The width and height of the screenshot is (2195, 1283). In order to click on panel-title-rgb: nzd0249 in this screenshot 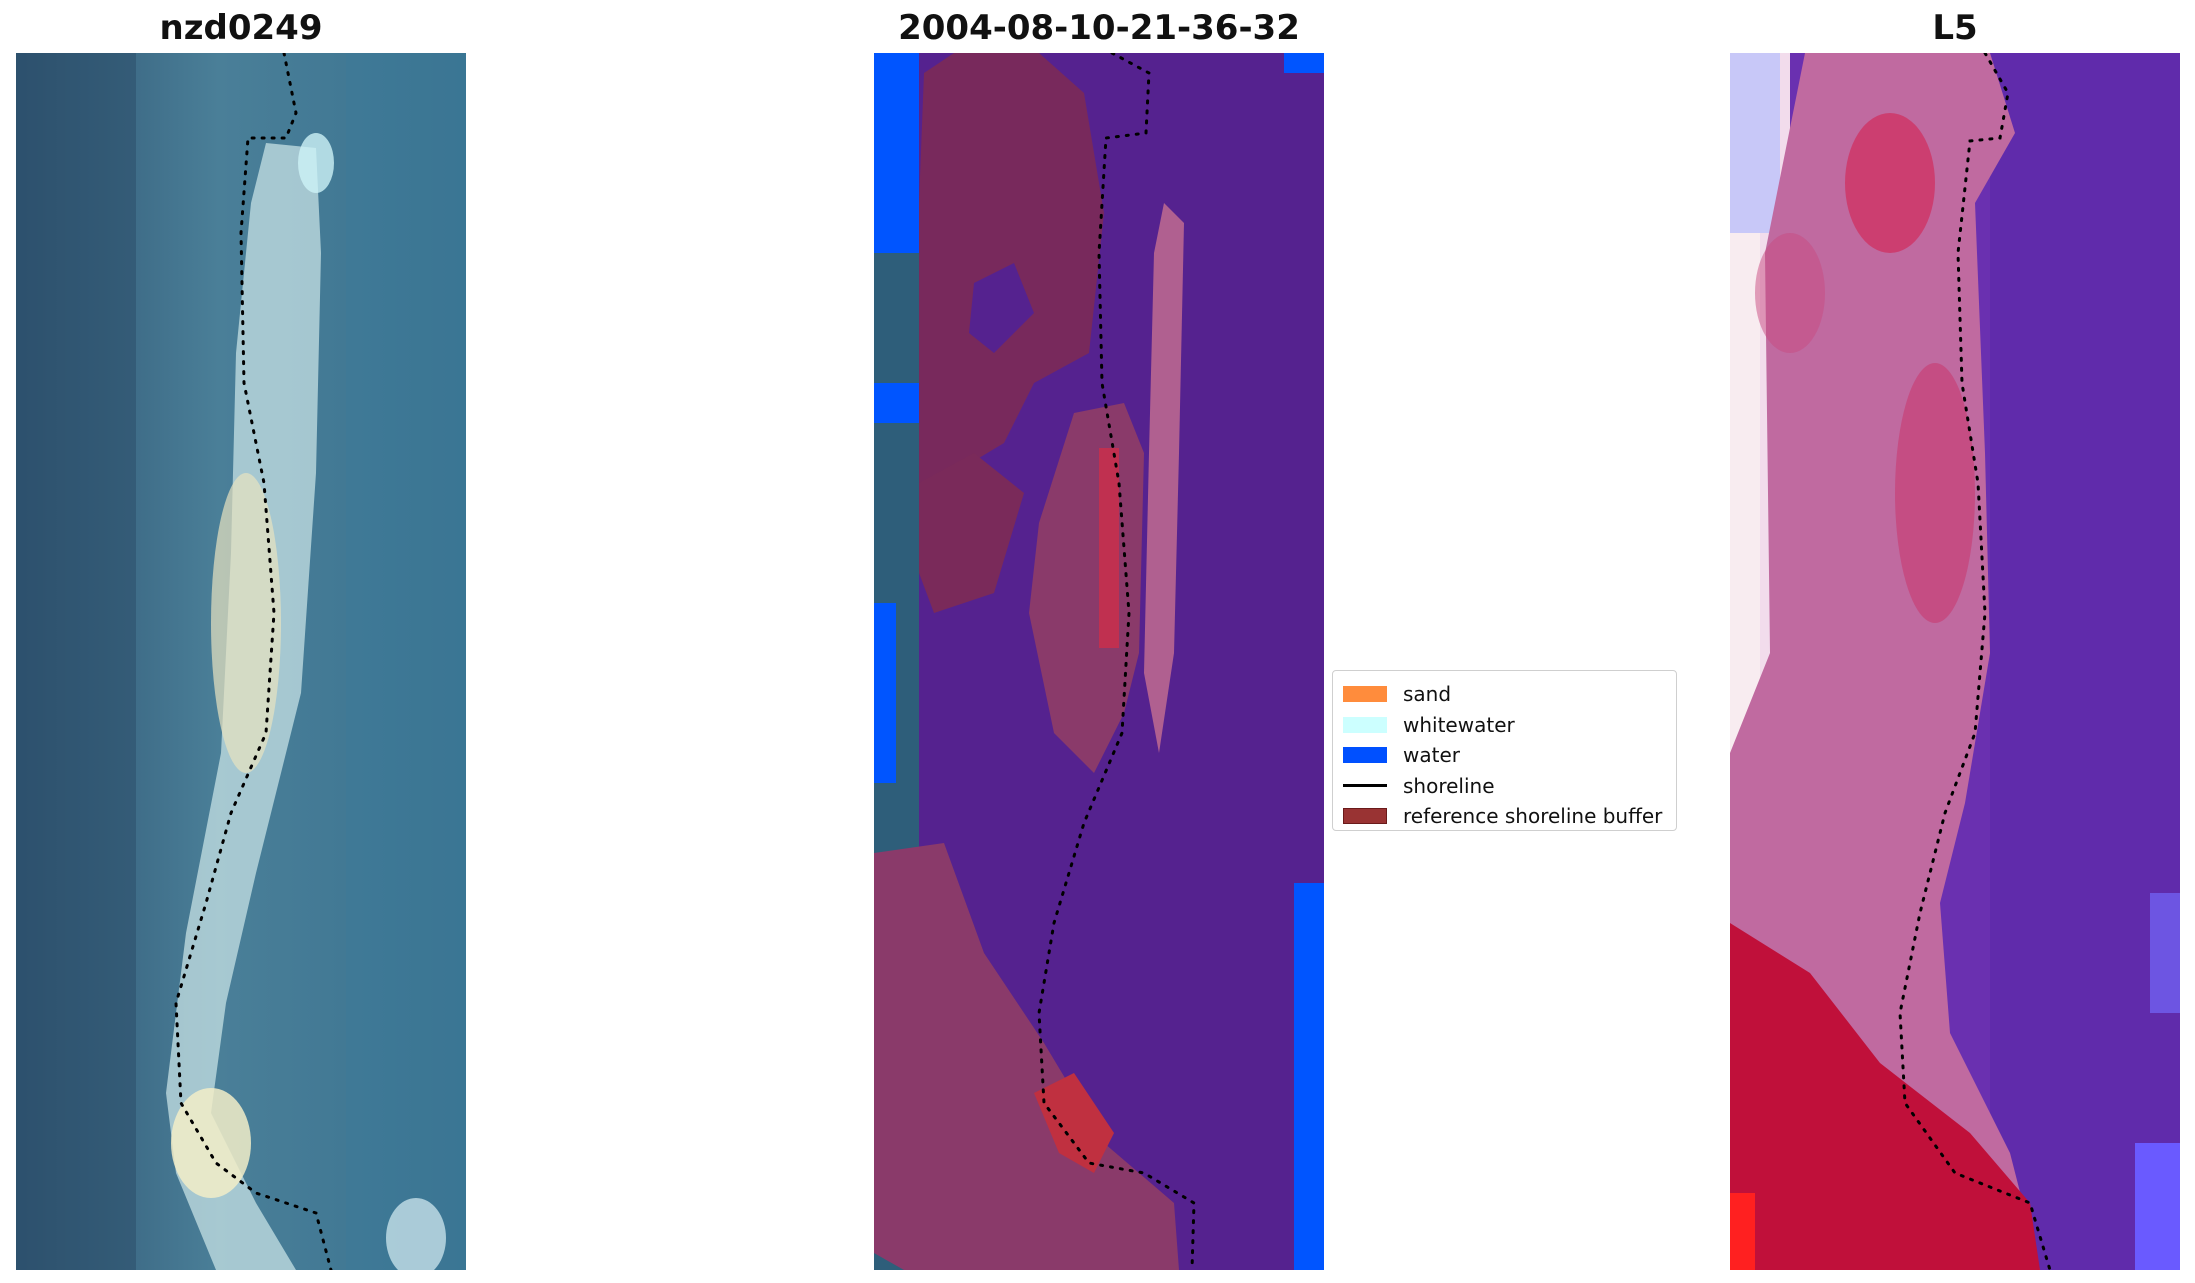, I will do `click(241, 28)`.